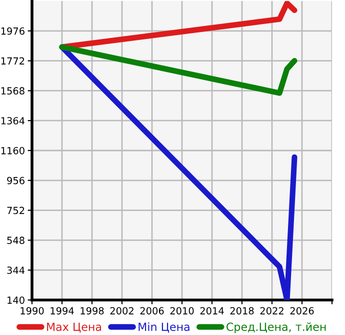 The width and height of the screenshot is (345, 335). What do you see at coordinates (92, 310) in the screenshot?
I see `x-tick-label: 1998` at bounding box center [92, 310].